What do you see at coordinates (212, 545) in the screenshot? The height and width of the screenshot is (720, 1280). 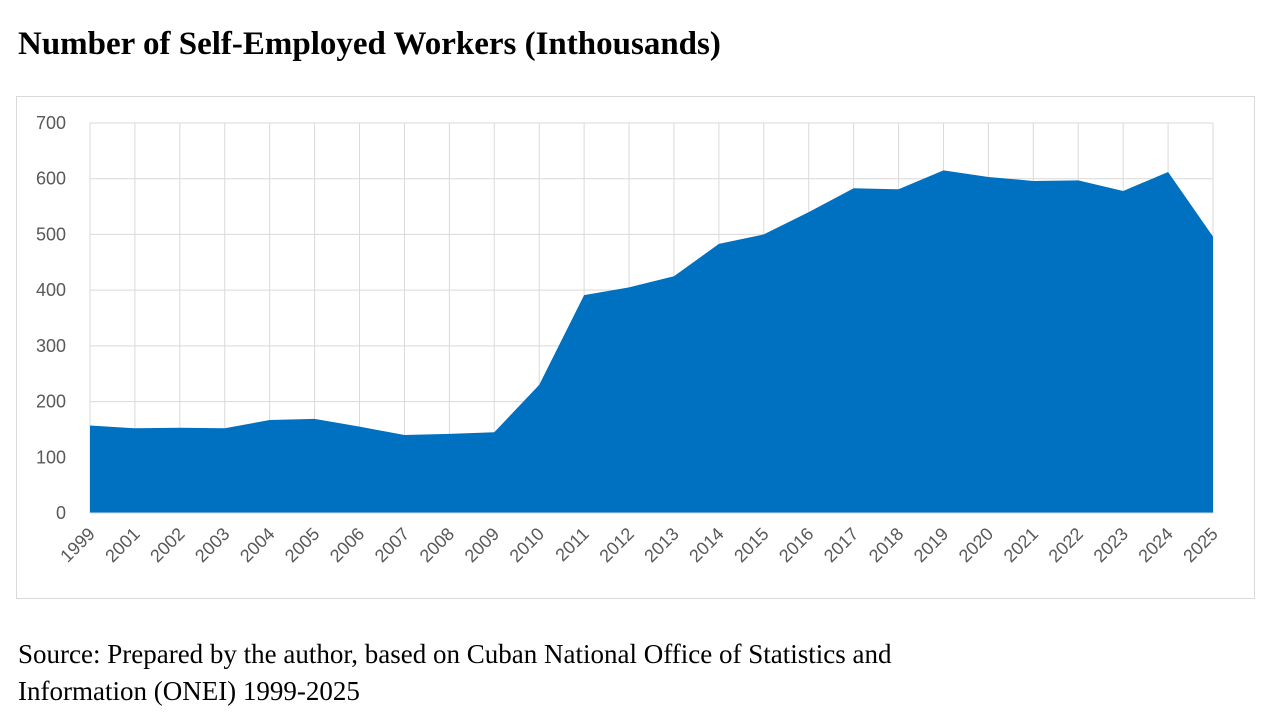 I see `x-tick-label: 2003` at bounding box center [212, 545].